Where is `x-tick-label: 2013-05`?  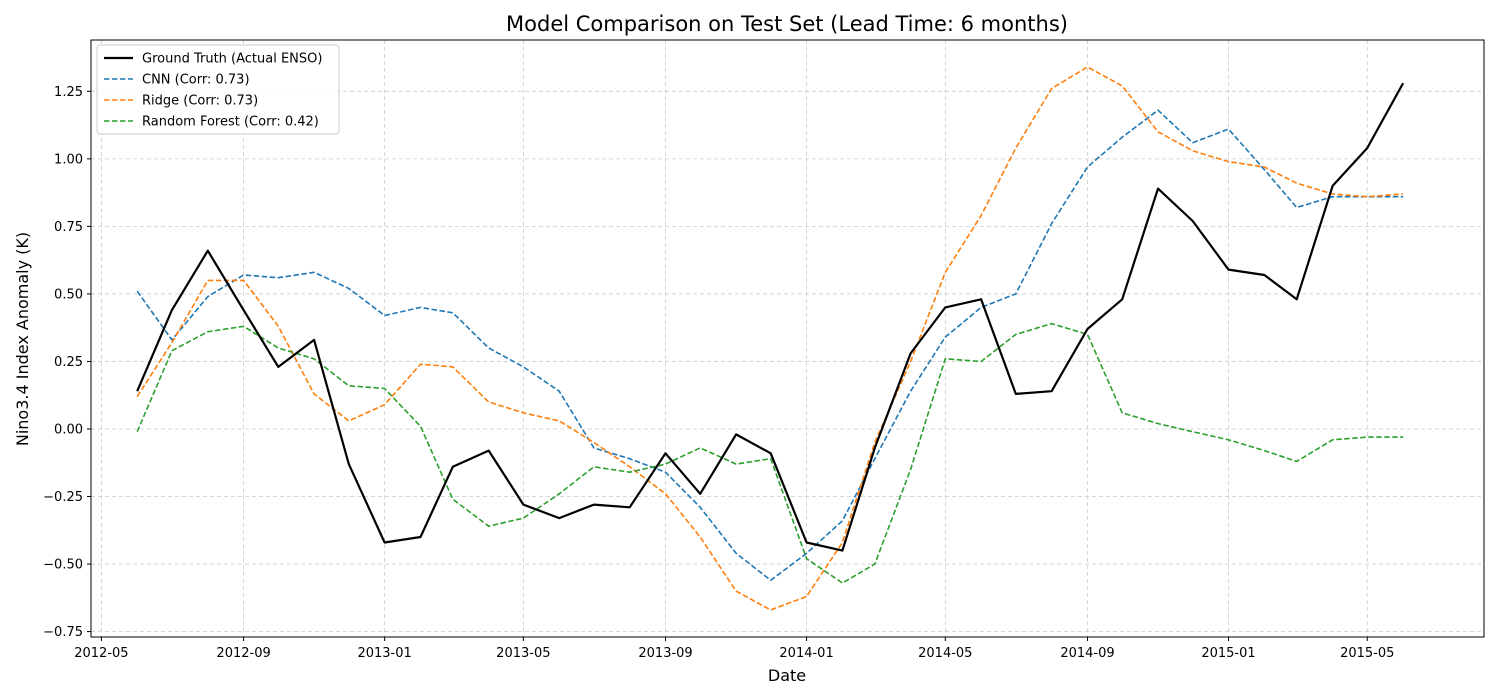 x-tick-label: 2013-05 is located at coordinates (523, 653).